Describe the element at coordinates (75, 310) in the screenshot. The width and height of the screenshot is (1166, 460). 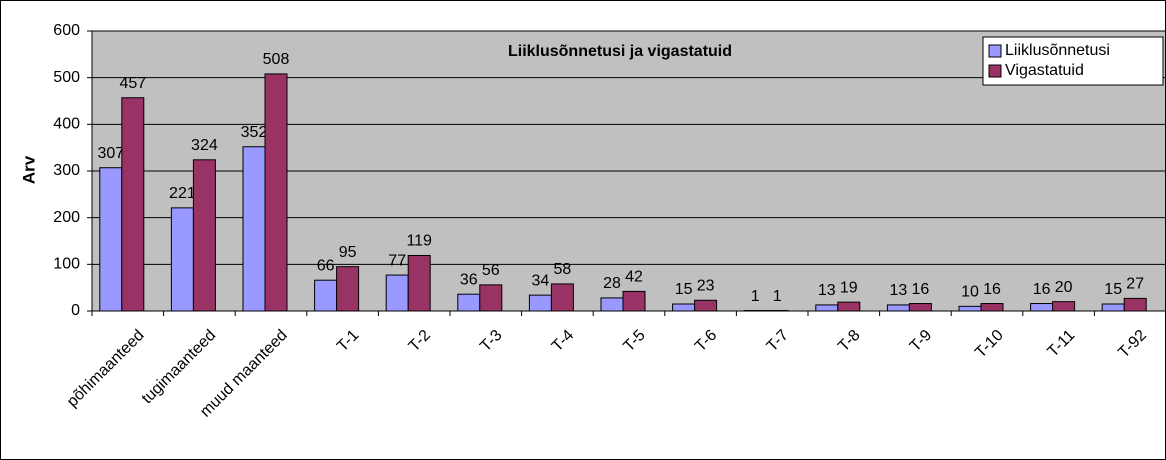
I see `y-tick-label: 0` at that location.